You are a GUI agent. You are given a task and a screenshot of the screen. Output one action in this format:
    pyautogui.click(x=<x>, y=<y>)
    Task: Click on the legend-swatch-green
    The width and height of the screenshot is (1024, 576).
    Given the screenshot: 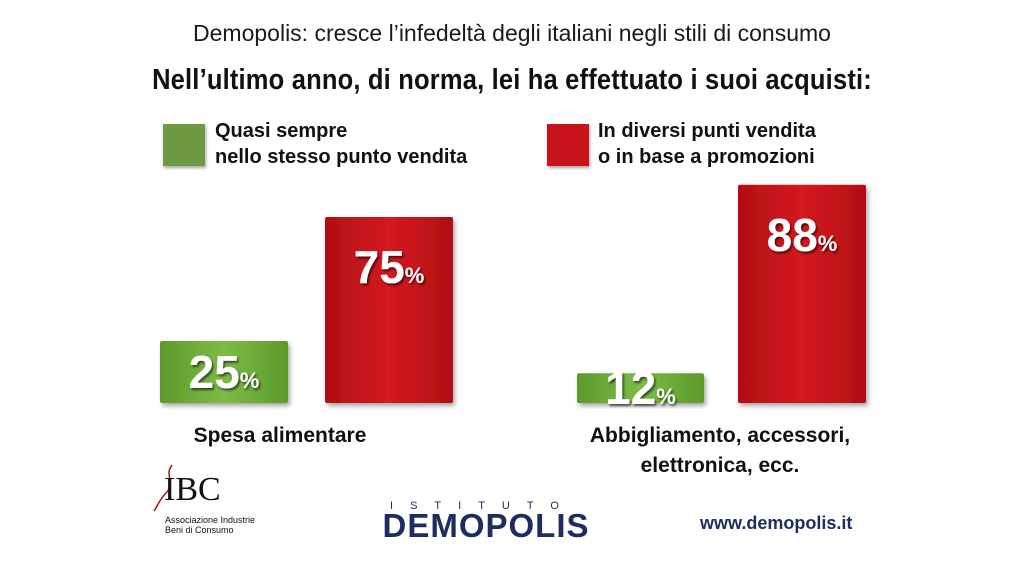 What is the action you would take?
    pyautogui.click(x=184, y=145)
    